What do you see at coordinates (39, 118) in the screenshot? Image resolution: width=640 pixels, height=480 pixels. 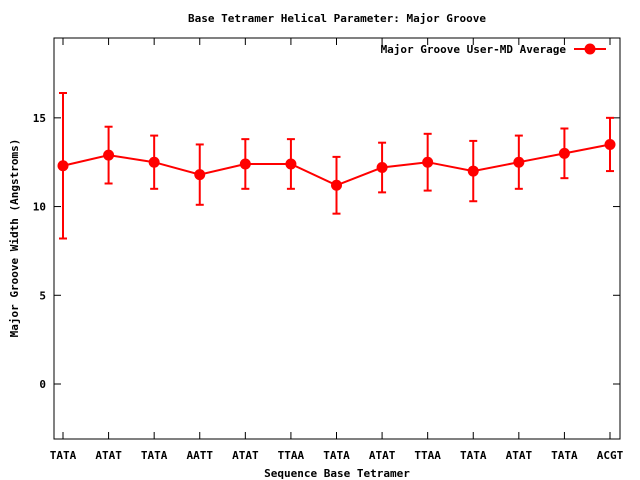 I see `y-tick-label: 15` at bounding box center [39, 118].